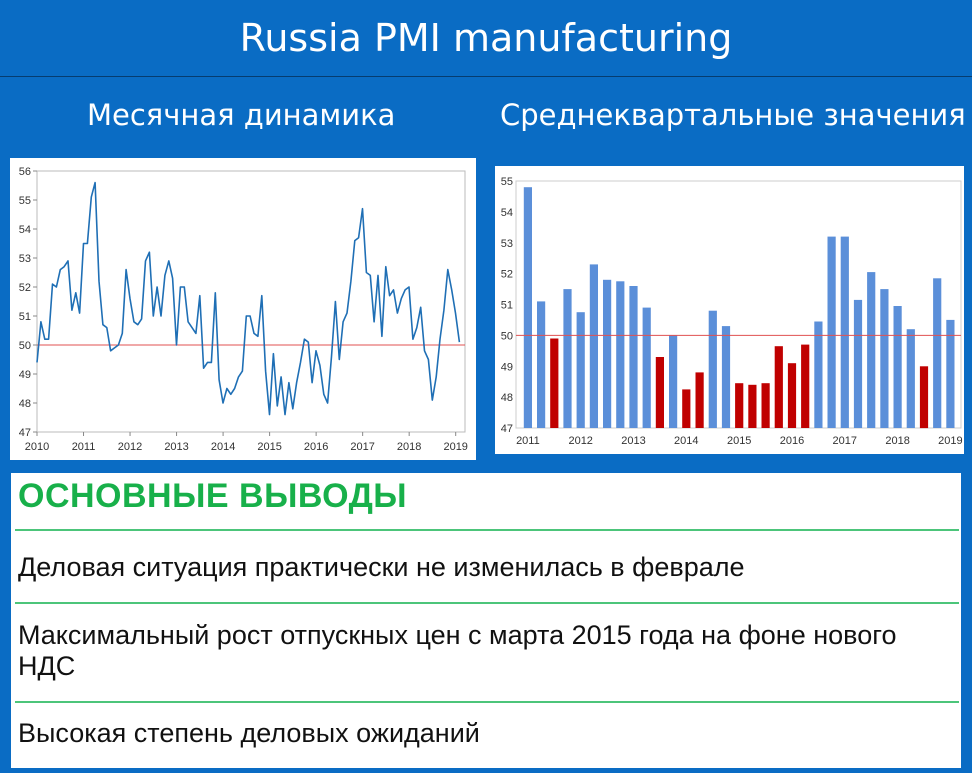  I want to click on conclusion-item-3: Высокая степень деловых ожиданий, so click(249, 733).